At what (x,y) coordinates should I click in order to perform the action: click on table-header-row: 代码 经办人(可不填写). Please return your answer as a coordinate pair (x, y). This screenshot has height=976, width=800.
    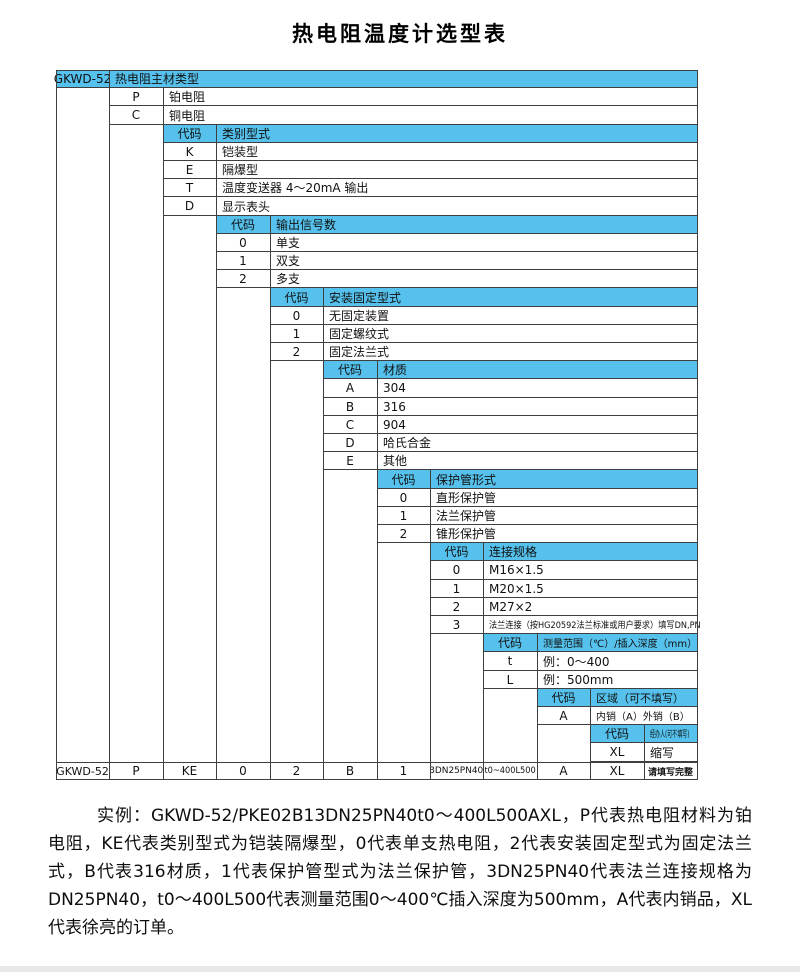
    Looking at the image, I should click on (643, 734).